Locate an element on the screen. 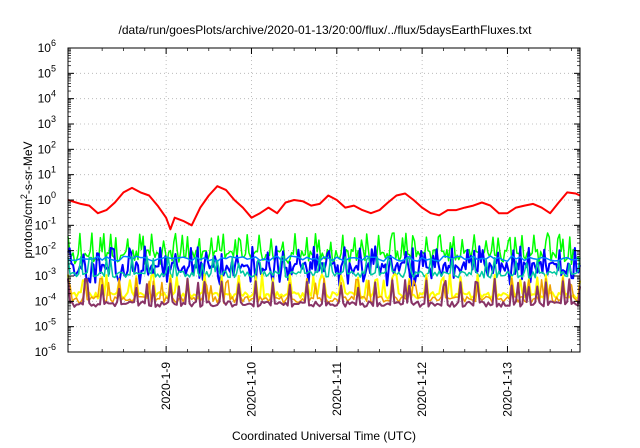  y-tick-label: 10⁻⁶ is located at coordinates (45, 350).